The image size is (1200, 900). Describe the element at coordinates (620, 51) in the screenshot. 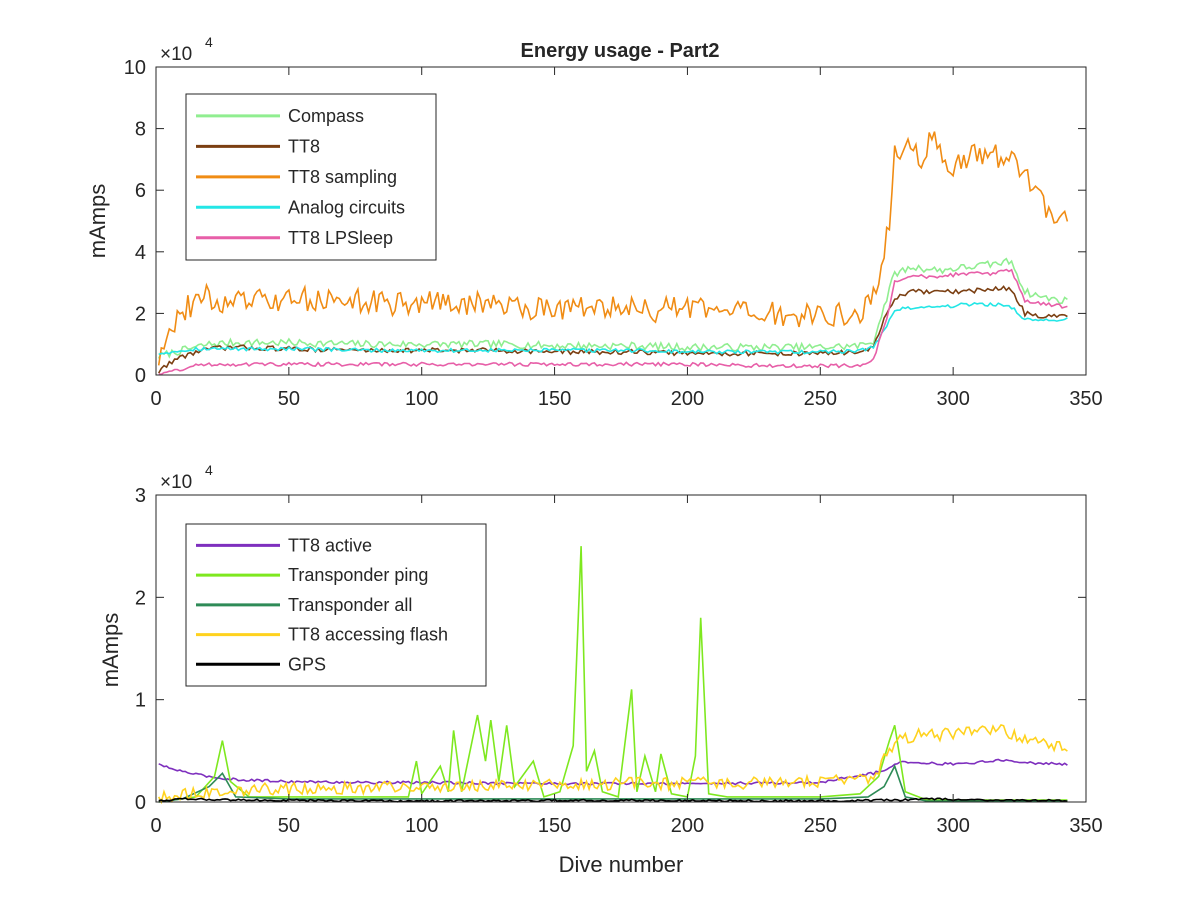

I see `top-plot-title: Energy usage - Part2` at that location.